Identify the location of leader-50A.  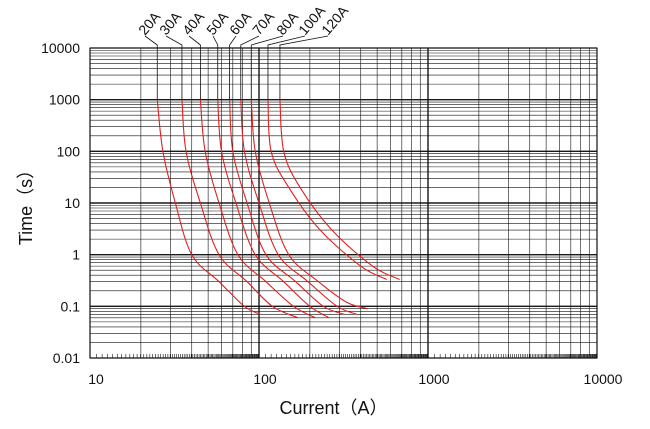
(215, 67).